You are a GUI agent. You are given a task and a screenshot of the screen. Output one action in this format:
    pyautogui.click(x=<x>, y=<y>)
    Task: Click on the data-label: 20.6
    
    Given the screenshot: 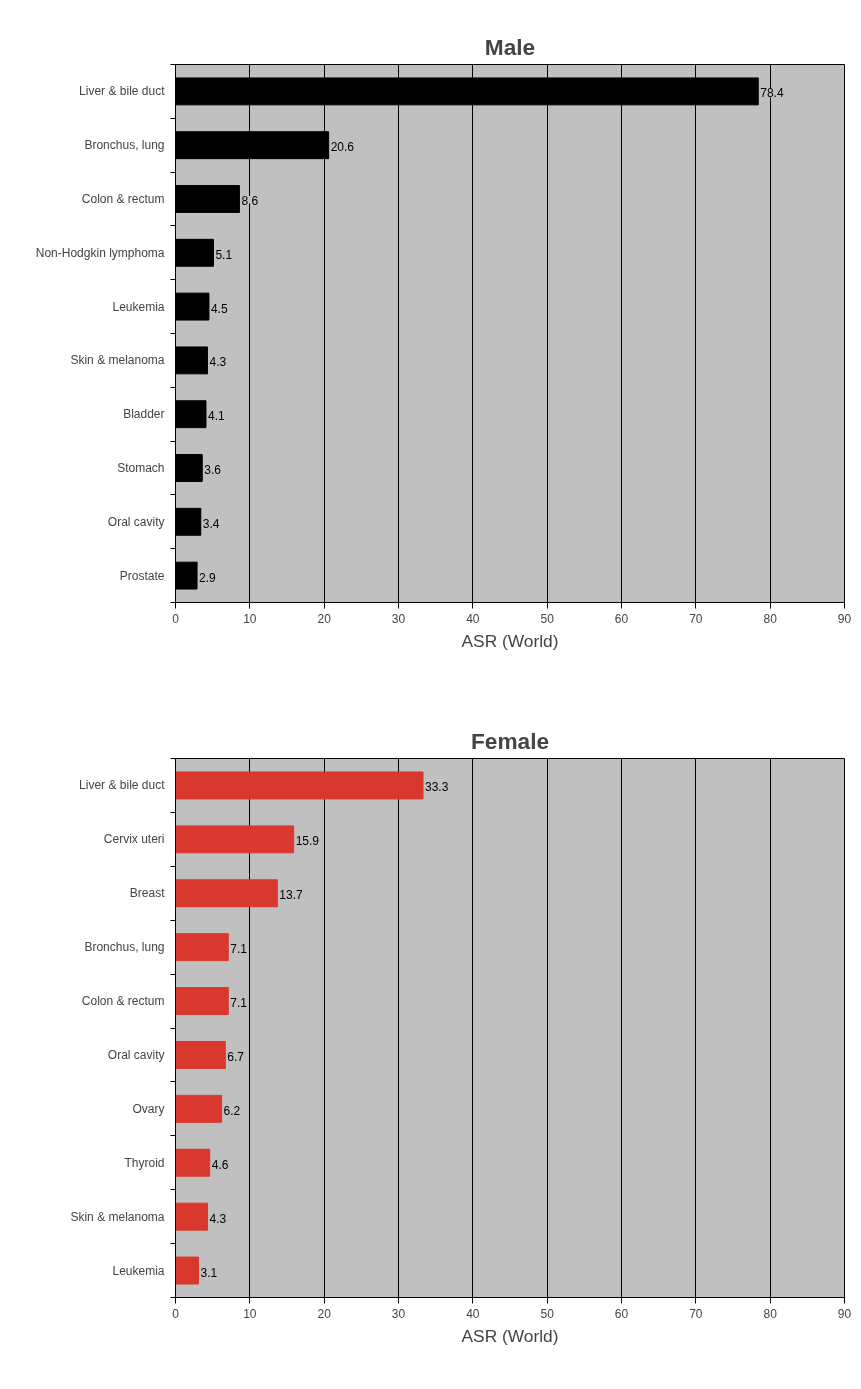 What is the action you would take?
    pyautogui.click(x=342, y=147)
    